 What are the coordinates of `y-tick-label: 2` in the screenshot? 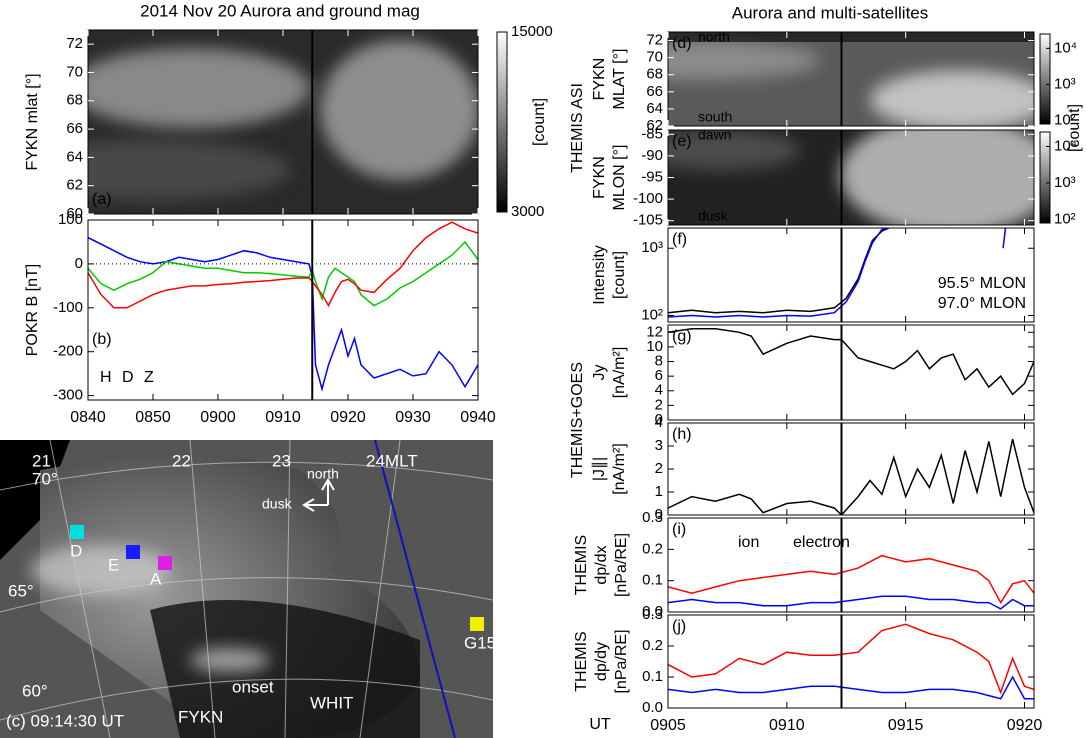 It's located at (659, 404).